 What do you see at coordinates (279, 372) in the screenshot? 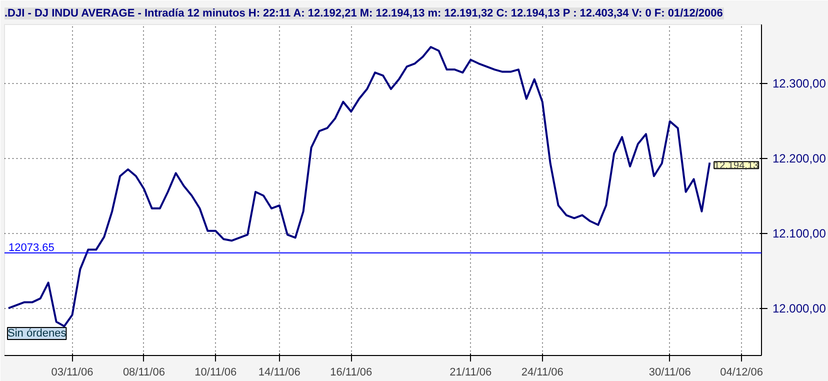
I see `x-tick-label: 14/11/06` at bounding box center [279, 372].